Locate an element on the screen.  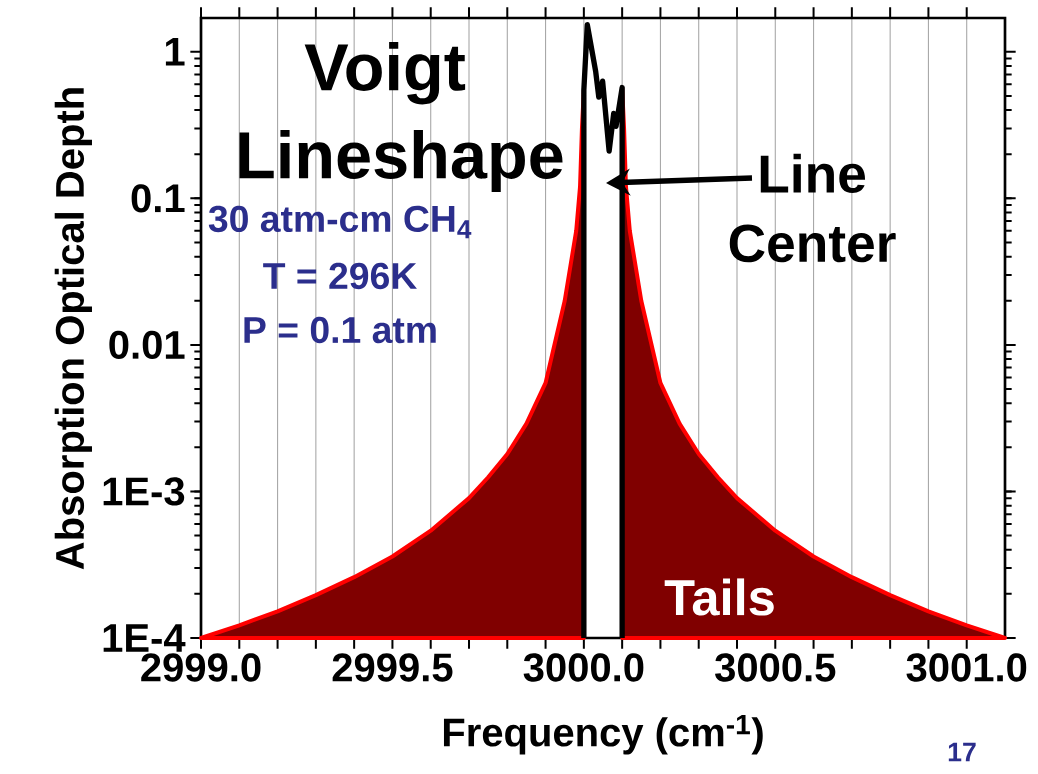
x-tick-label: 3000.5 is located at coordinates (775, 667).